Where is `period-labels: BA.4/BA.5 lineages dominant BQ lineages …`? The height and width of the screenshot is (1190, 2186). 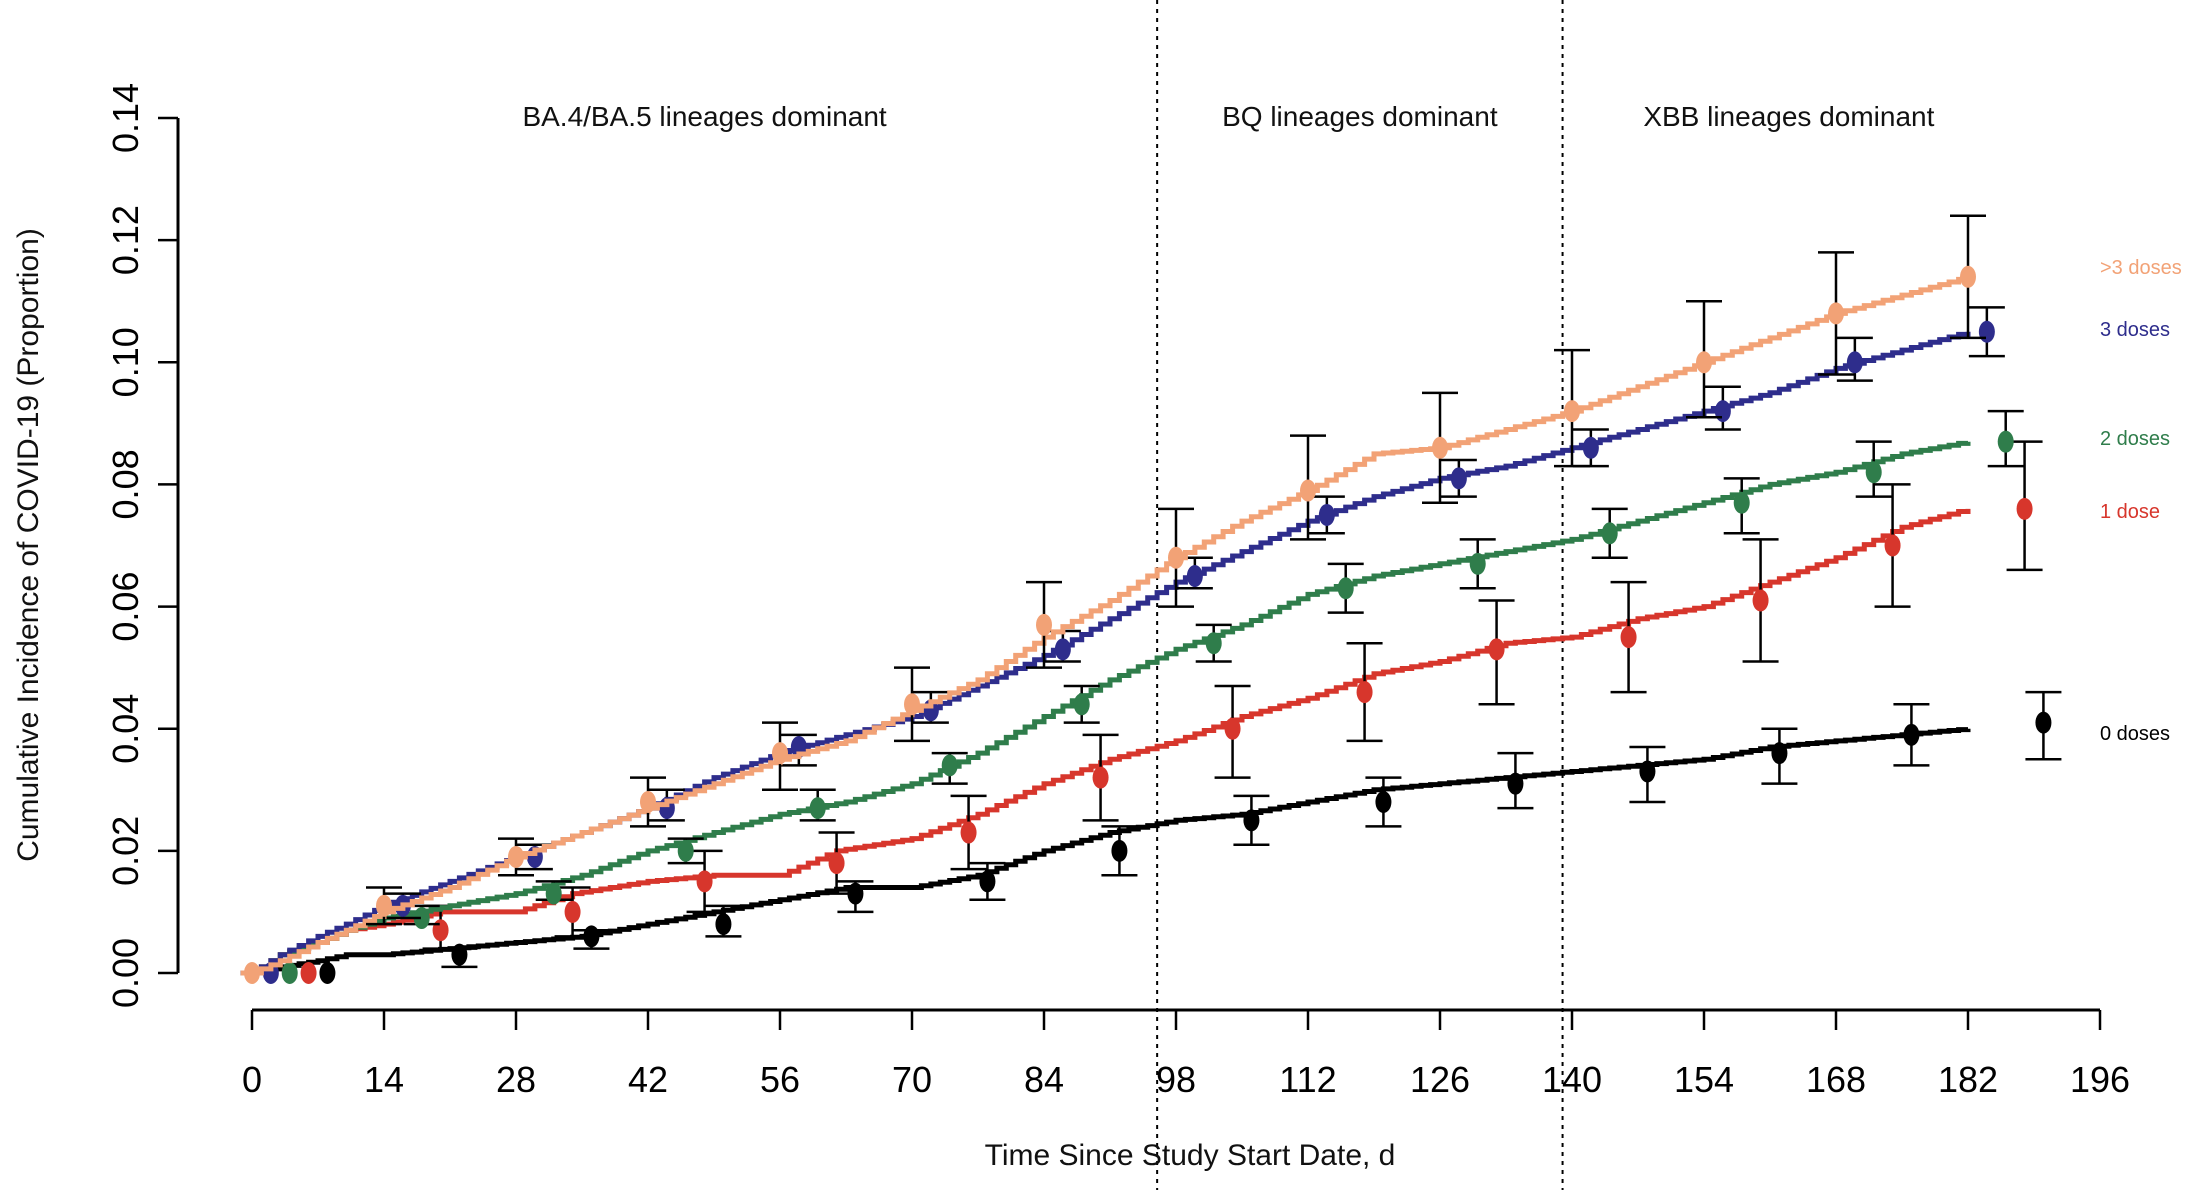 period-labels: BA.4/BA.5 lineages dominant BQ lineages … is located at coordinates (1228, 116).